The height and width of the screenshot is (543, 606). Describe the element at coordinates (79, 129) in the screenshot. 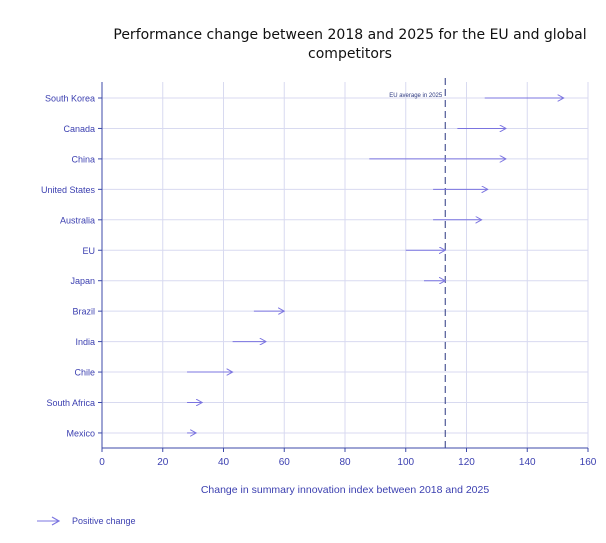

I see `category-label: Canada` at that location.